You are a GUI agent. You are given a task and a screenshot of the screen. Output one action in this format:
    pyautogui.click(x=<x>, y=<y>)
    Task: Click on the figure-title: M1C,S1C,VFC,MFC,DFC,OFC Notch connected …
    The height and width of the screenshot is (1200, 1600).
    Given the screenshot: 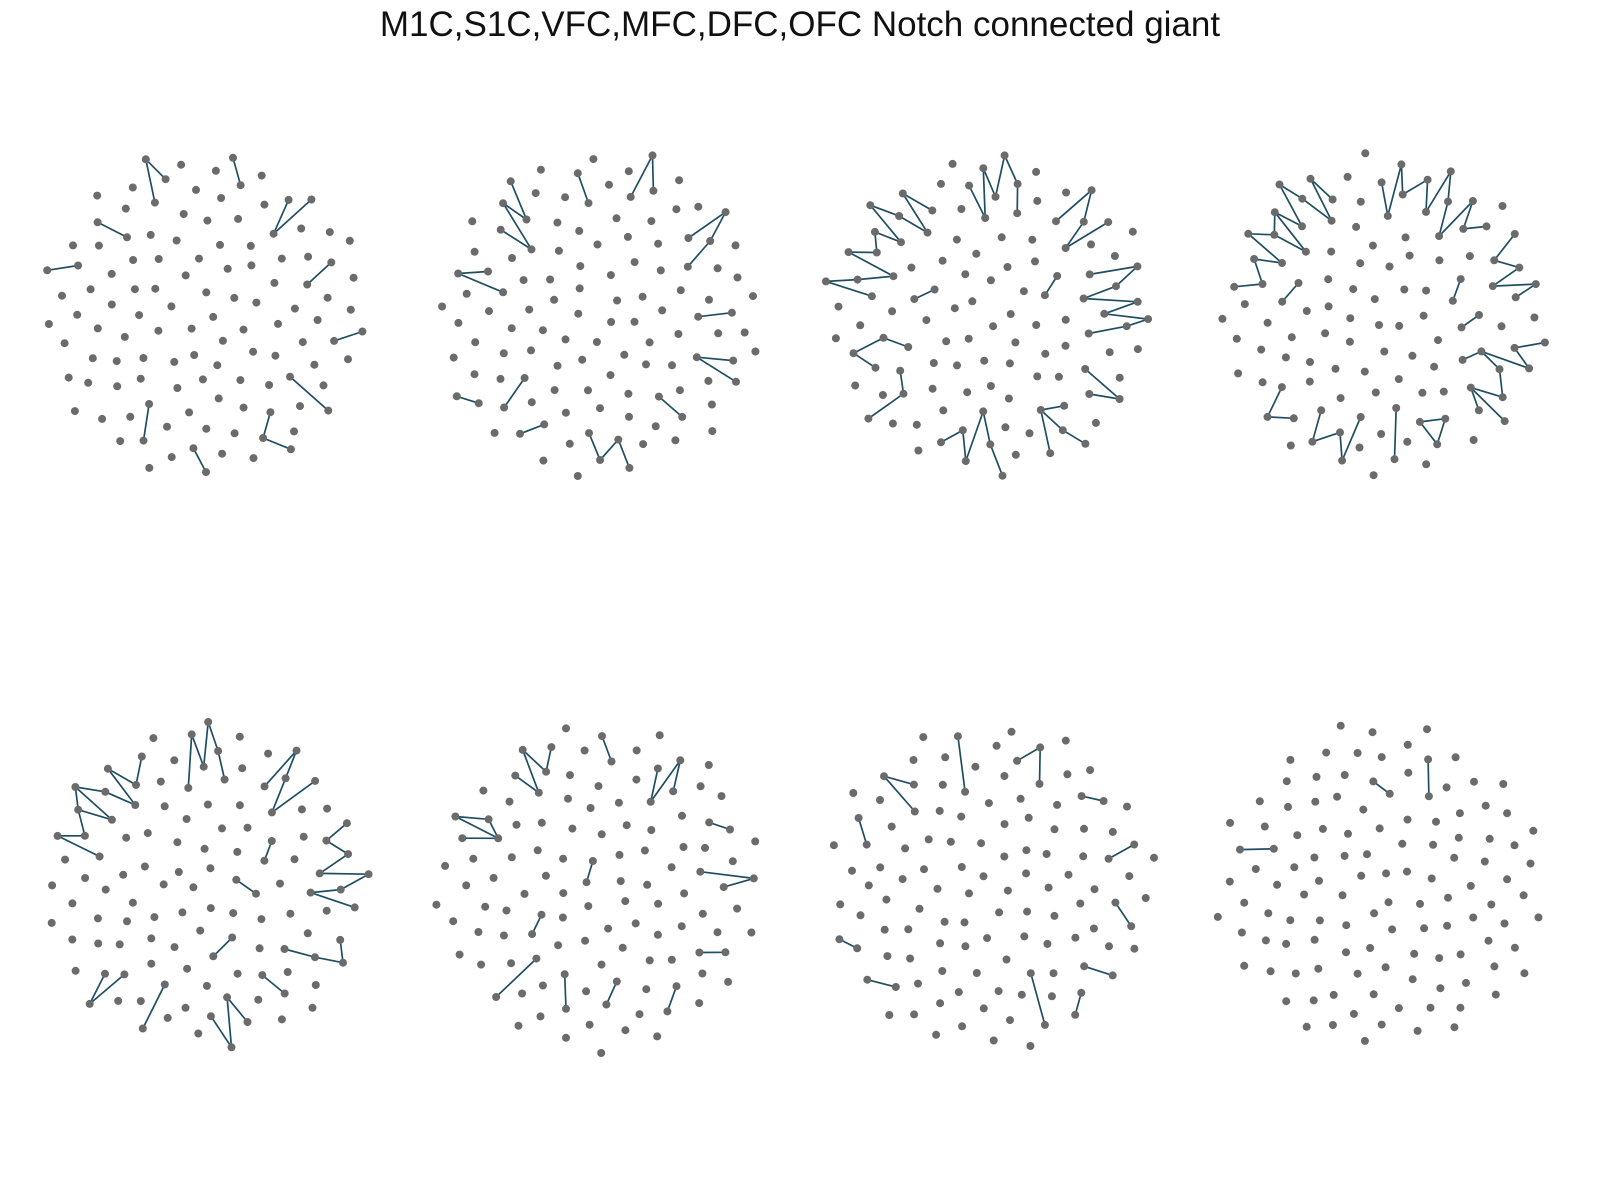 What is the action you would take?
    pyautogui.click(x=800, y=24)
    